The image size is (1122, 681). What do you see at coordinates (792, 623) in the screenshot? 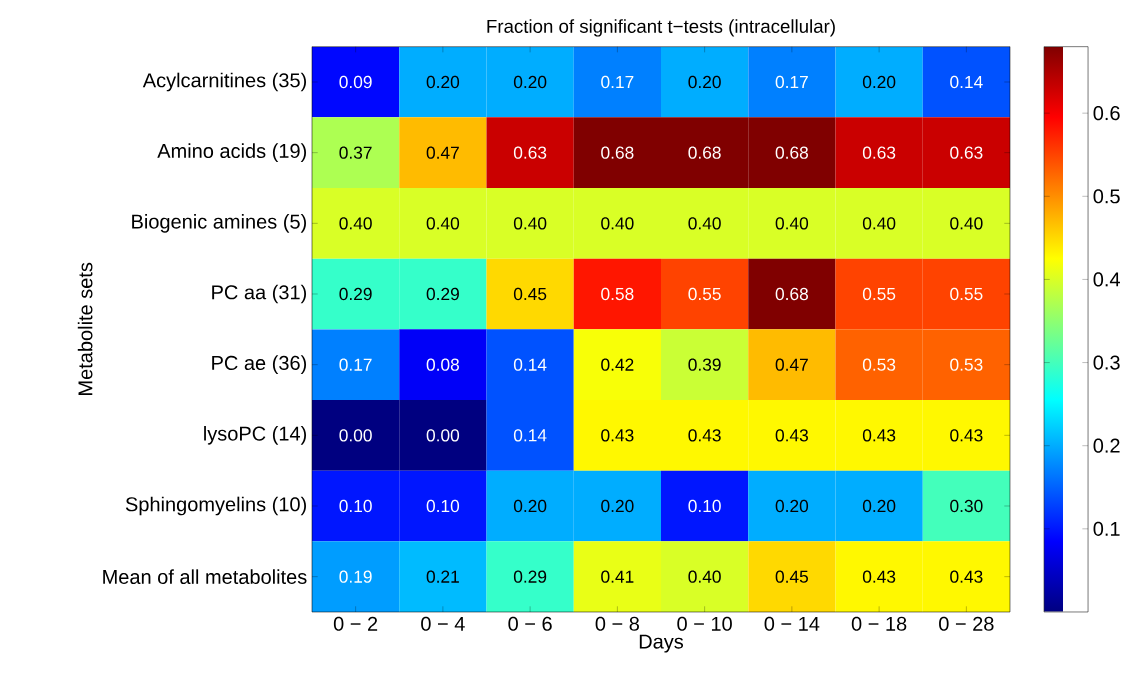
I see `x-tick-label: 0 − 14` at bounding box center [792, 623].